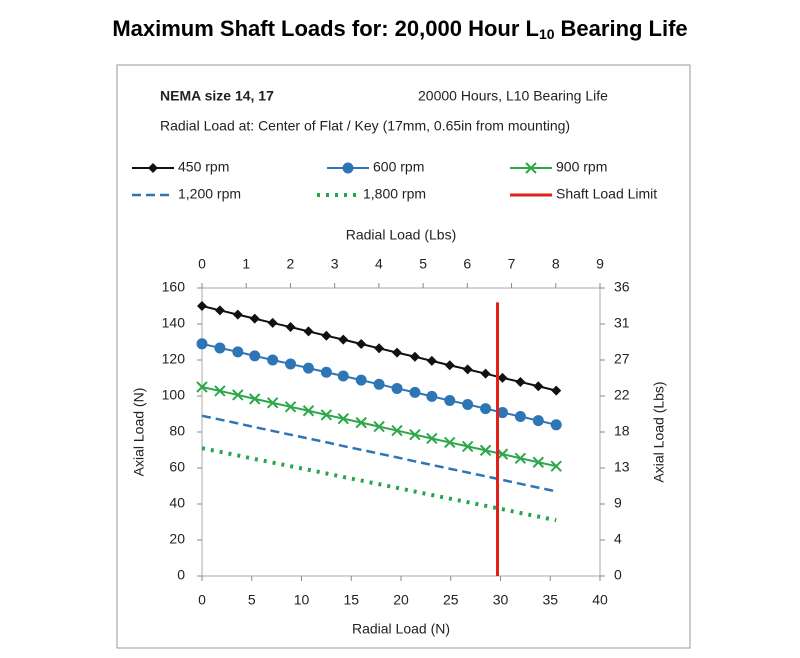 This screenshot has width=800, height=658. I want to click on x2-tick-label: 8, so click(556, 264).